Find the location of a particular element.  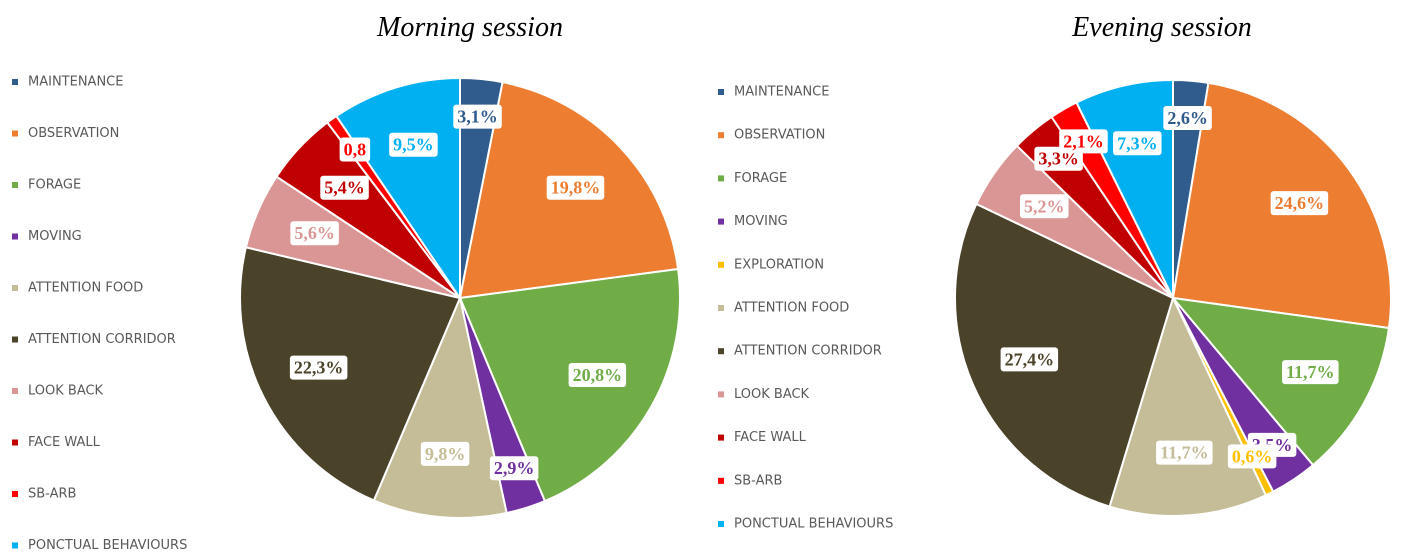

value-label: 5,6% is located at coordinates (314, 233).